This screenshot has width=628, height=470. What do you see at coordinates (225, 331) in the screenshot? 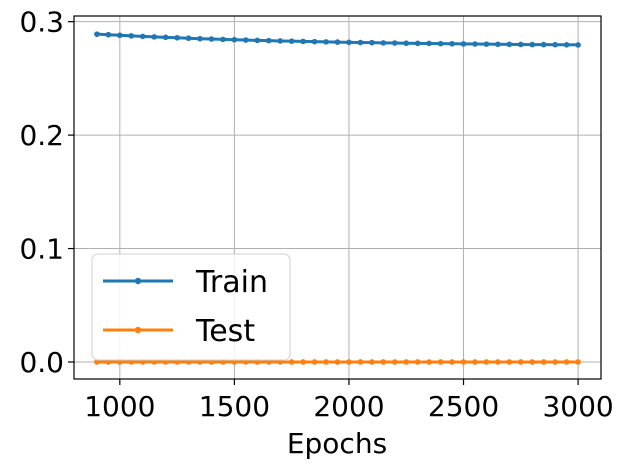
I see `legend-test-label: Test` at bounding box center [225, 331].